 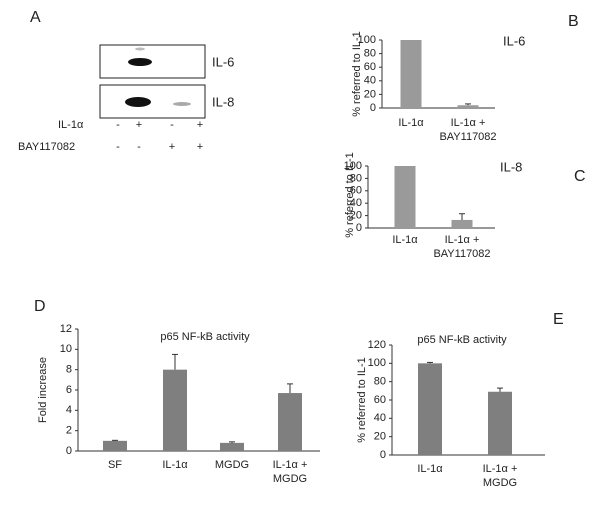 I want to click on chart-title: IL-6, so click(x=514, y=40).